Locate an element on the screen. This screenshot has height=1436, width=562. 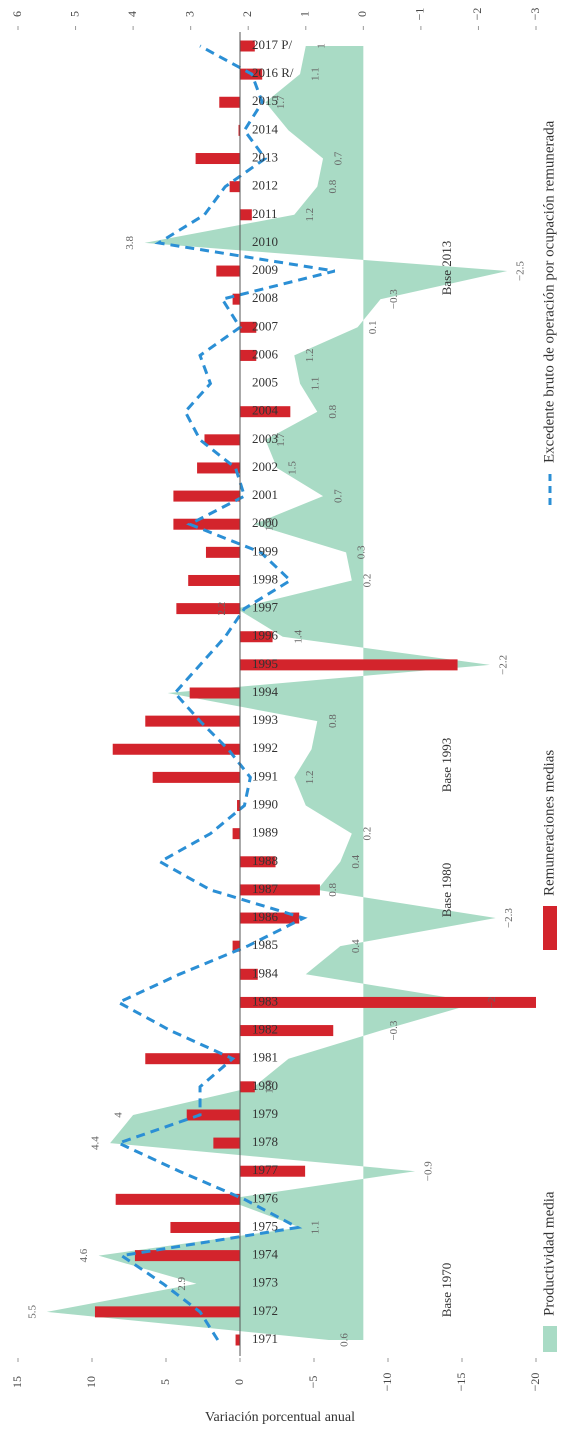
category-label: 2009 is located at coordinates (265, 269).